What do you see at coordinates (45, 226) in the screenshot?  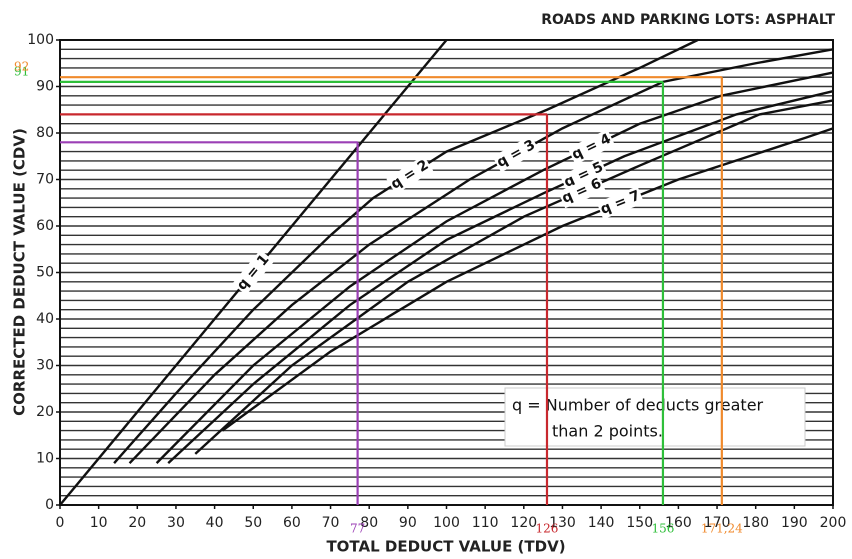 I see `y-tick-label: 60` at bounding box center [45, 226].